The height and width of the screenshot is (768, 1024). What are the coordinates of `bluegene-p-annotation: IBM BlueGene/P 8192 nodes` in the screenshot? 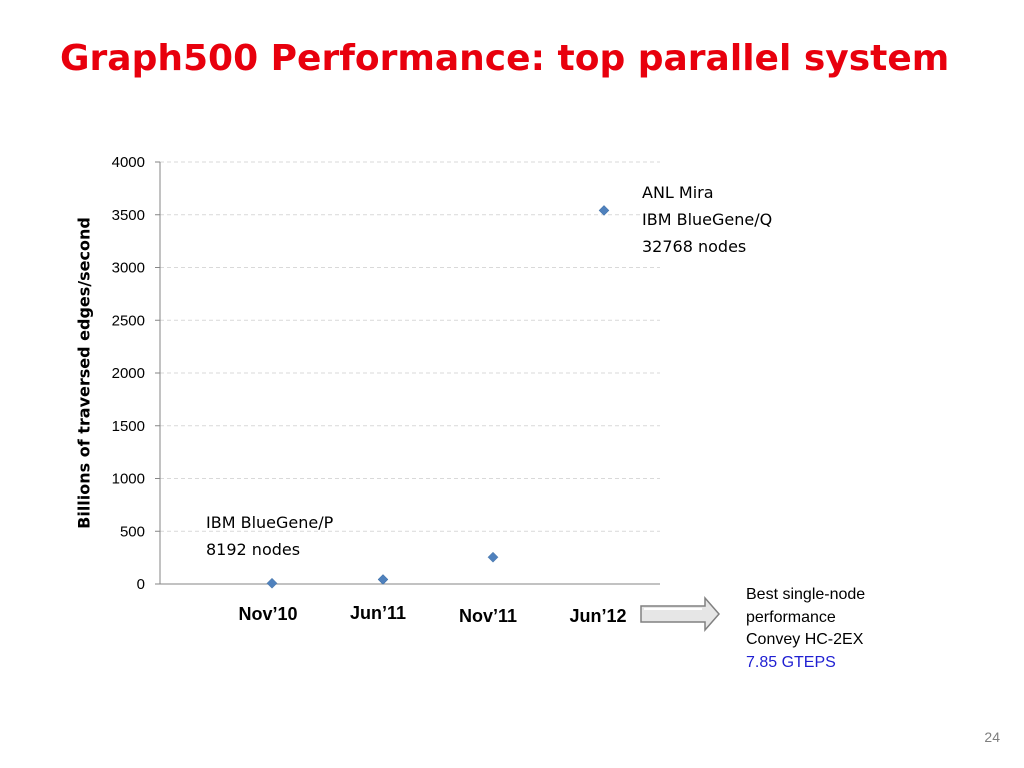 It's located at (269, 536).